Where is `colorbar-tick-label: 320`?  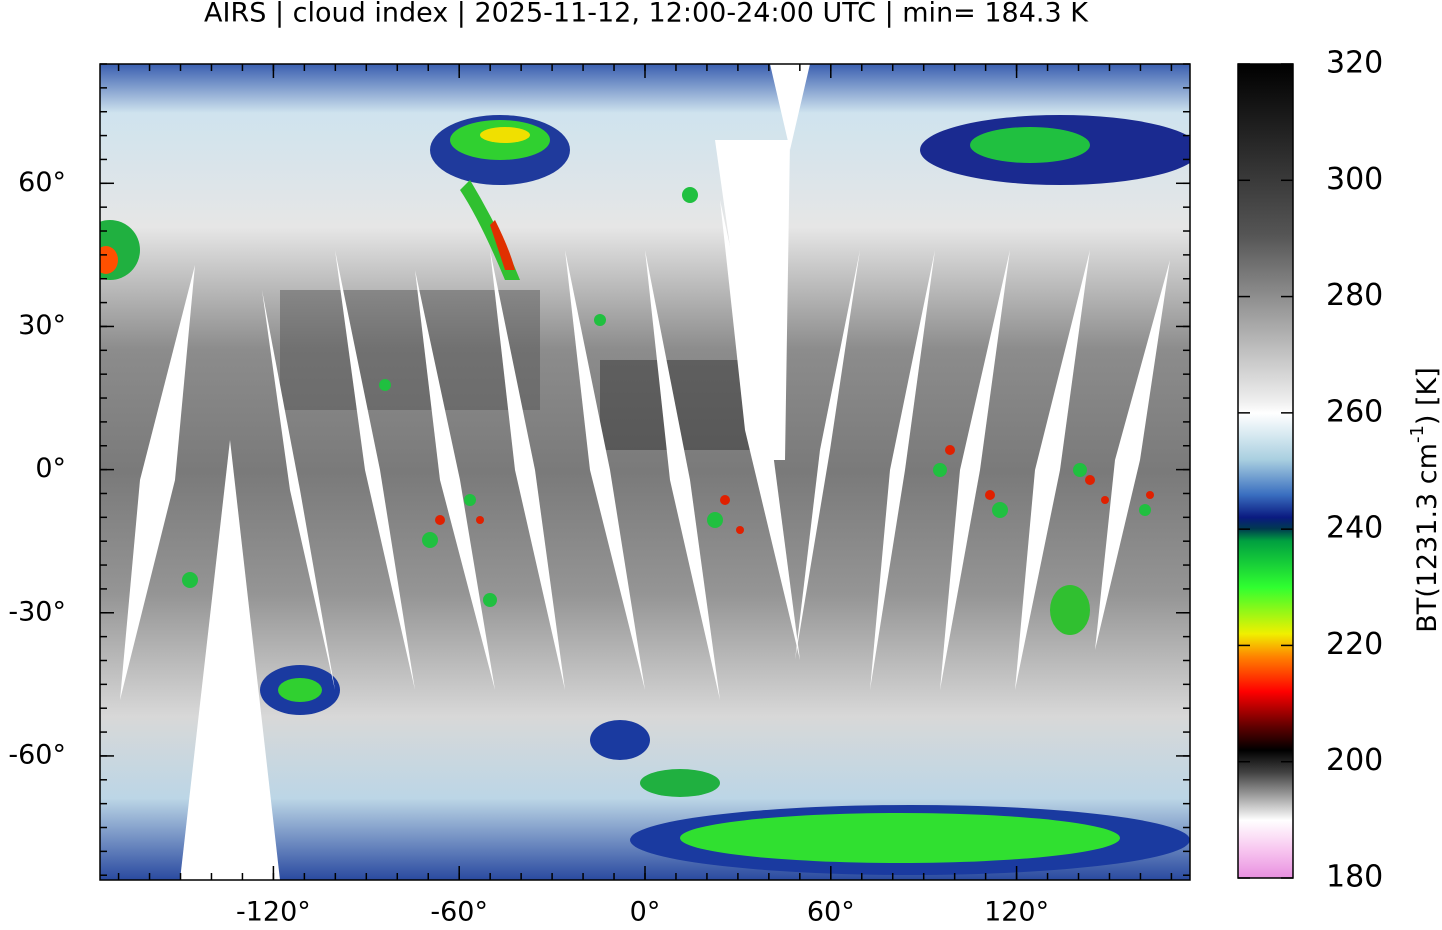
colorbar-tick-label: 320 is located at coordinates (1354, 63).